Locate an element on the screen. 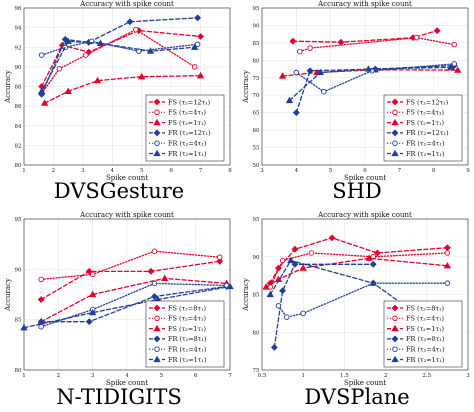  y-tick-label: 80 is located at coordinates (256, 333).